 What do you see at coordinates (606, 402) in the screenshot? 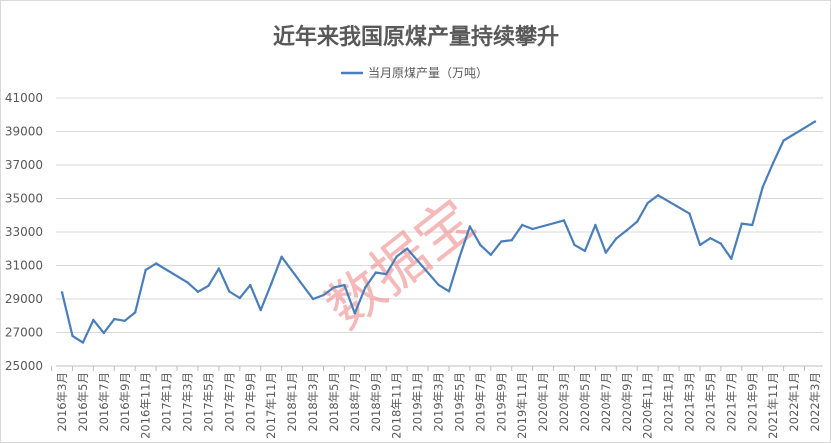
I see `x-tick-label: 2020年7月` at bounding box center [606, 402].